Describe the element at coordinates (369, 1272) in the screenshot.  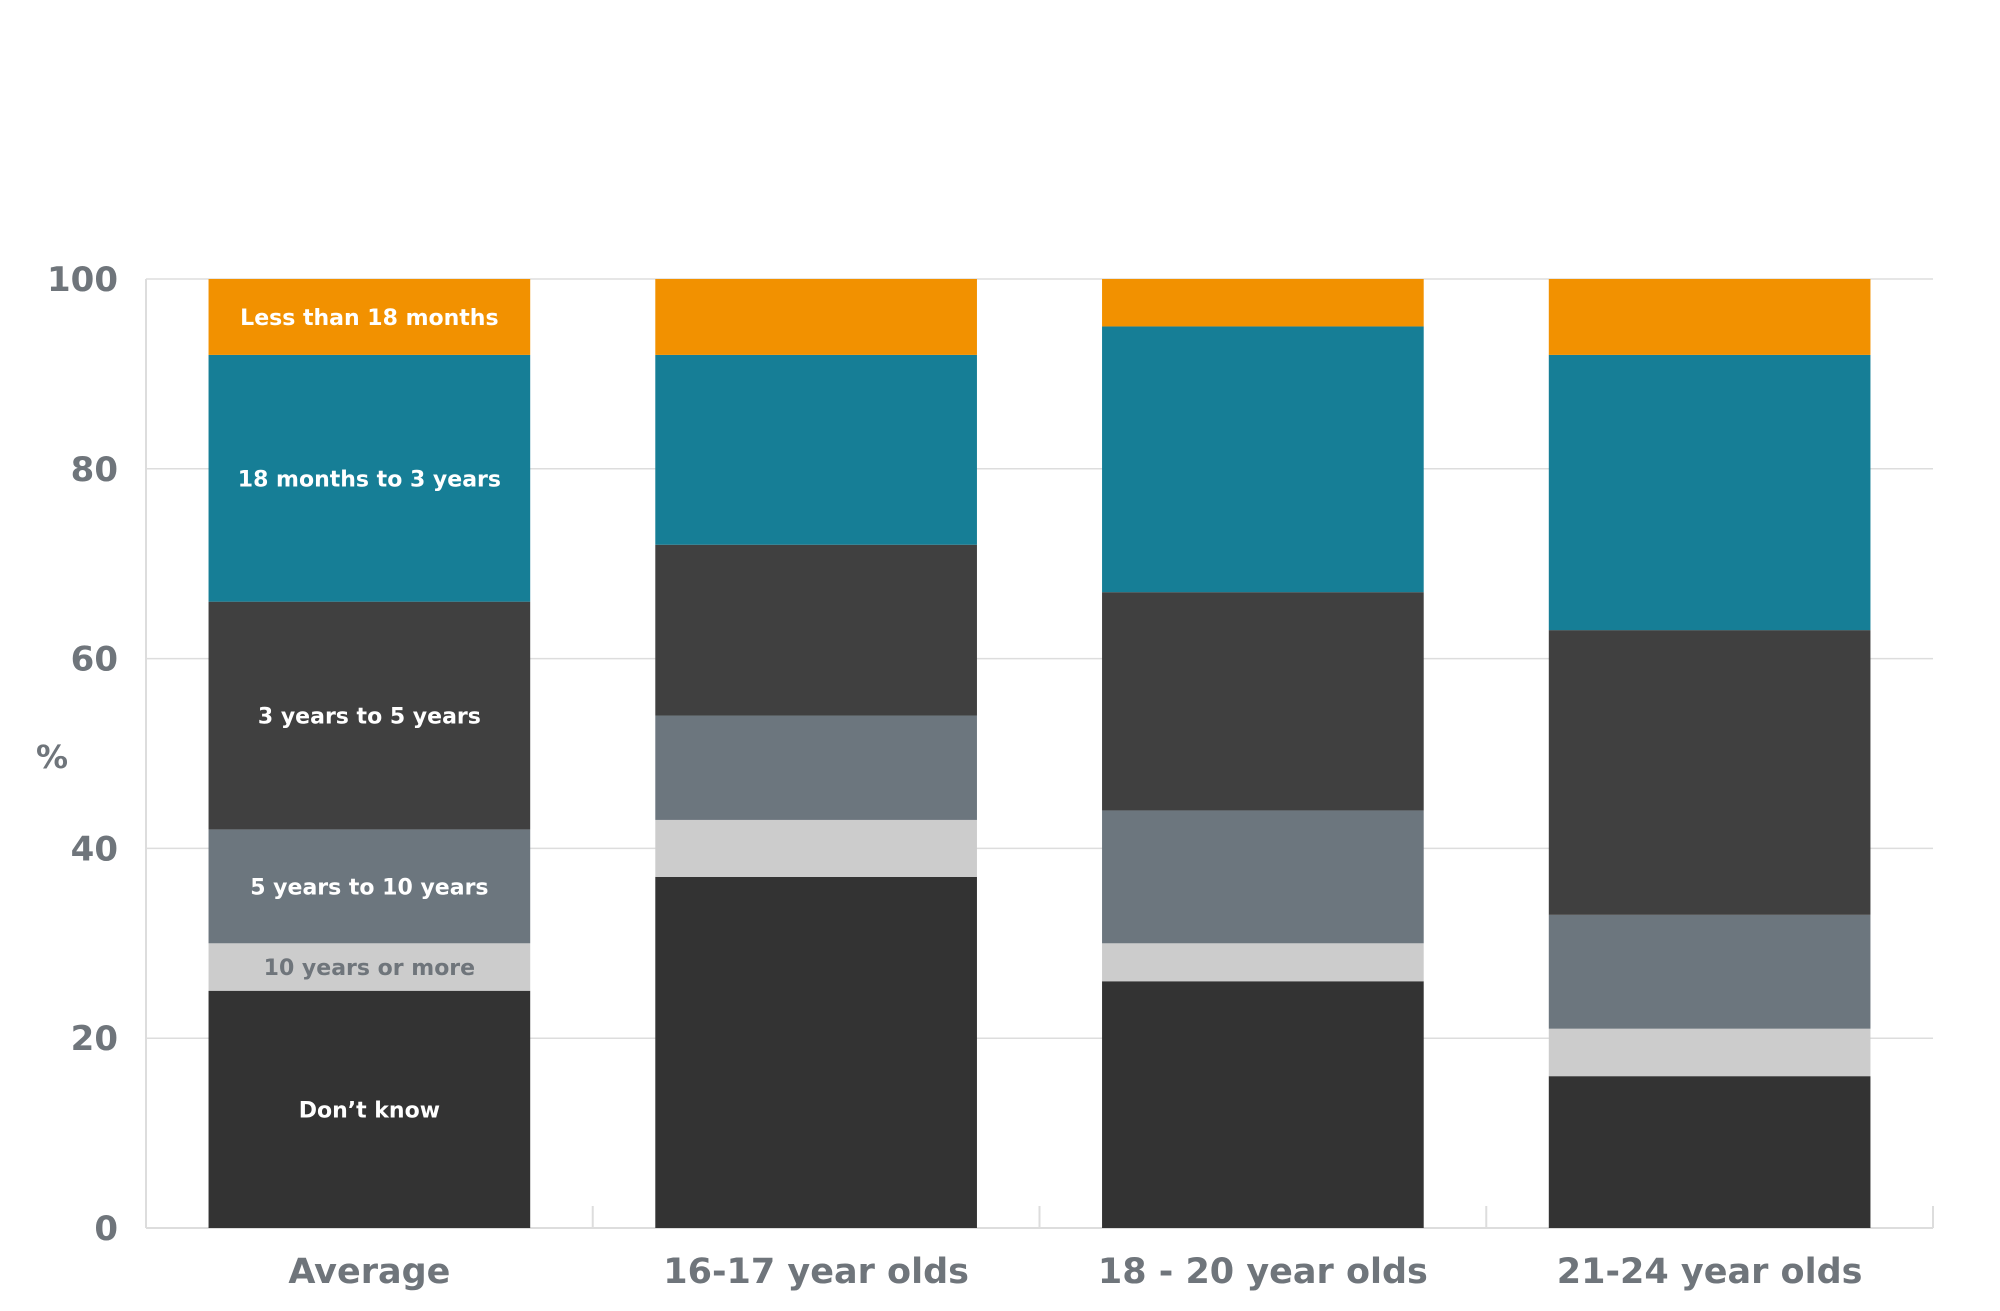
I see `x-category-label: Average` at that location.